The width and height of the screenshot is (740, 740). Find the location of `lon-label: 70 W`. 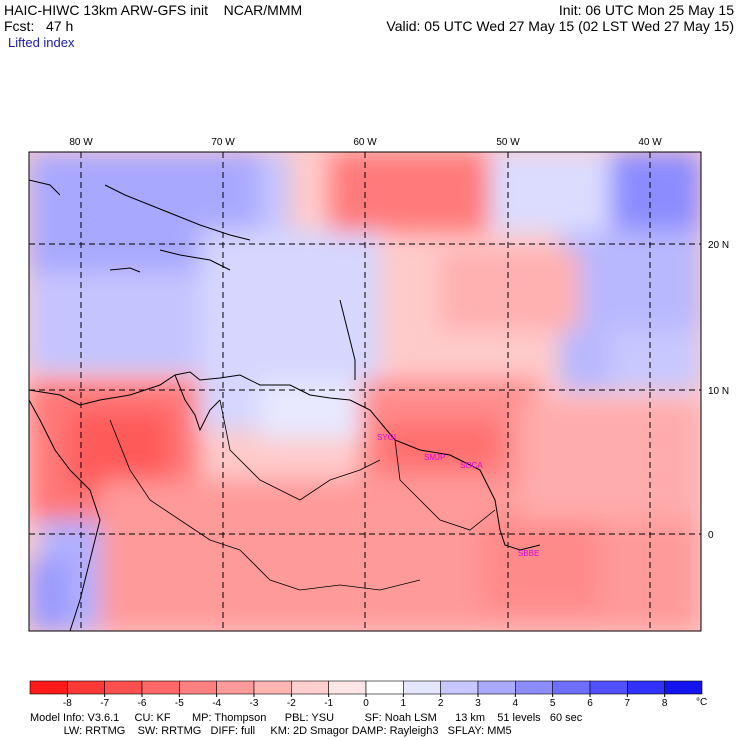

lon-label: 70 W is located at coordinates (223, 142).